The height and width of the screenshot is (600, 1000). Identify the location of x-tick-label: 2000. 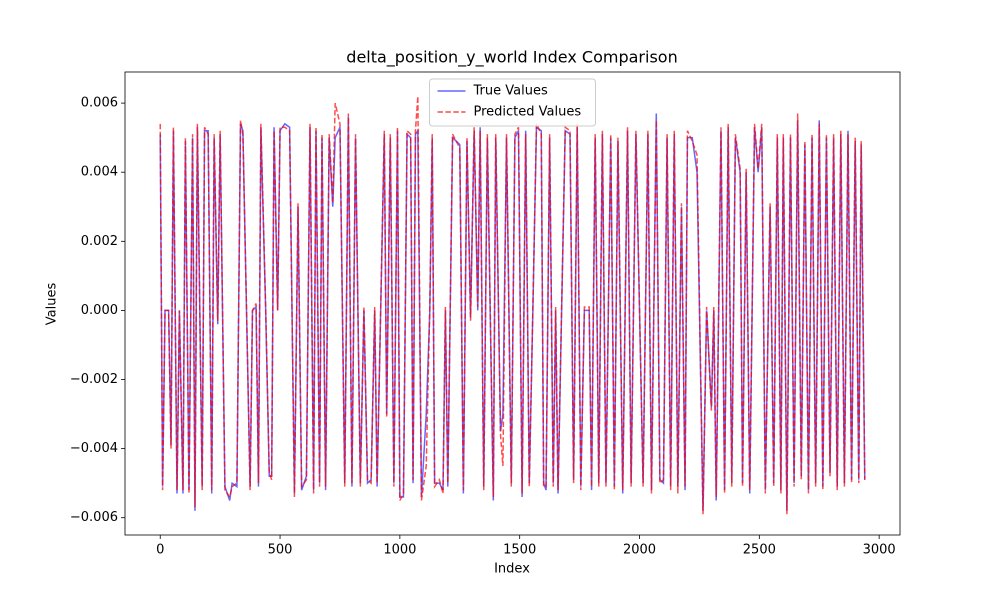
(639, 550).